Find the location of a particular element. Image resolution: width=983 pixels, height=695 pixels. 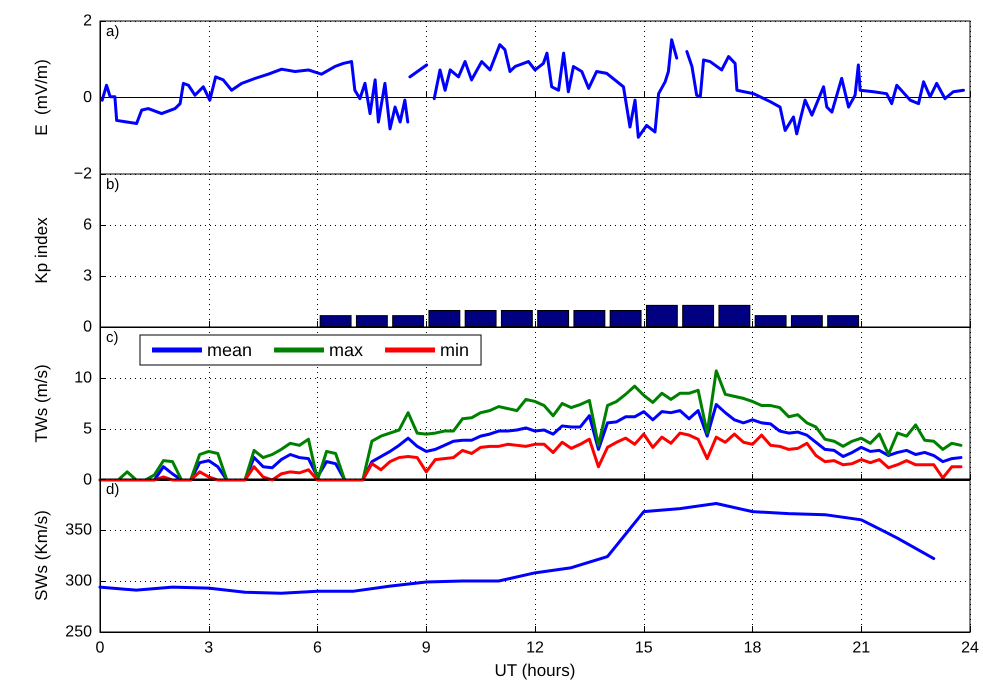

legend-label: min is located at coordinates (455, 350).